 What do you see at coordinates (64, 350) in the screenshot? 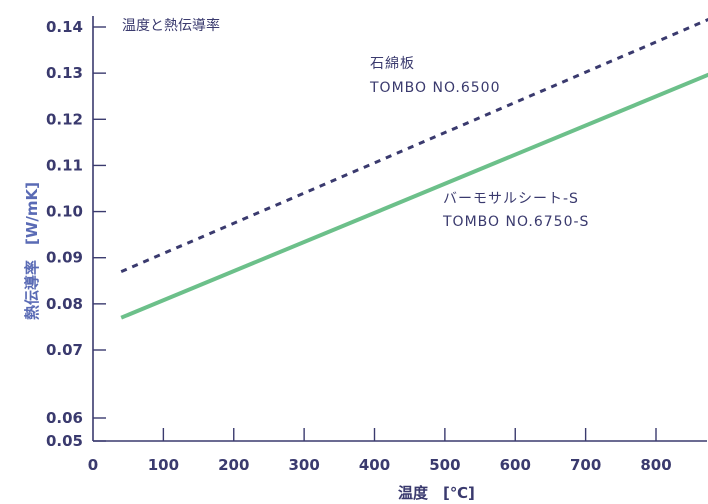
I see `y-tick-label: 0.07` at bounding box center [64, 350].